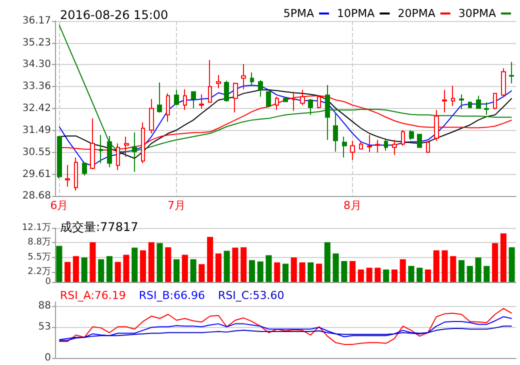 The width and height of the screenshot is (520, 365). Describe the element at coordinates (36, 21) in the screenshot. I see `y-tick-label: 36.17` at that location.